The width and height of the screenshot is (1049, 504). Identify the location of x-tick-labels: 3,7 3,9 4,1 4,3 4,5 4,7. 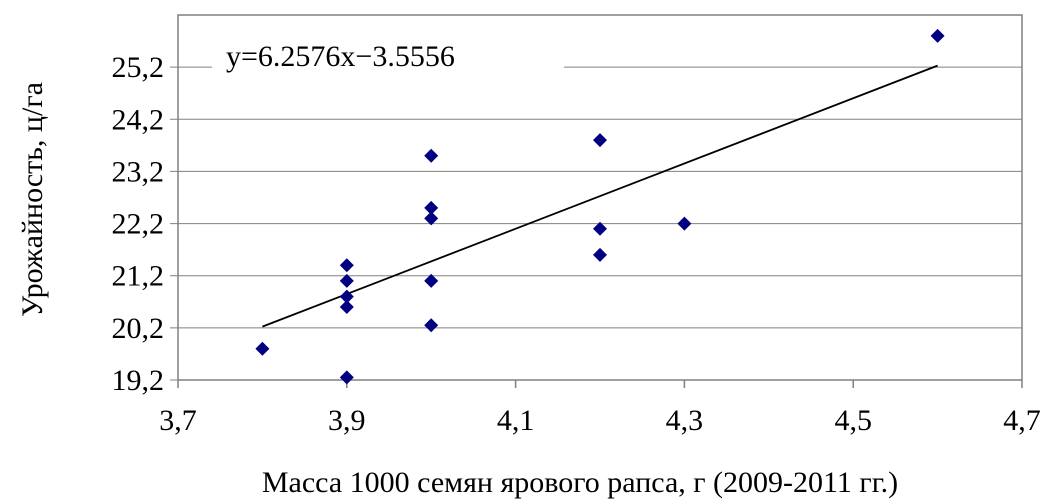
(600, 408).